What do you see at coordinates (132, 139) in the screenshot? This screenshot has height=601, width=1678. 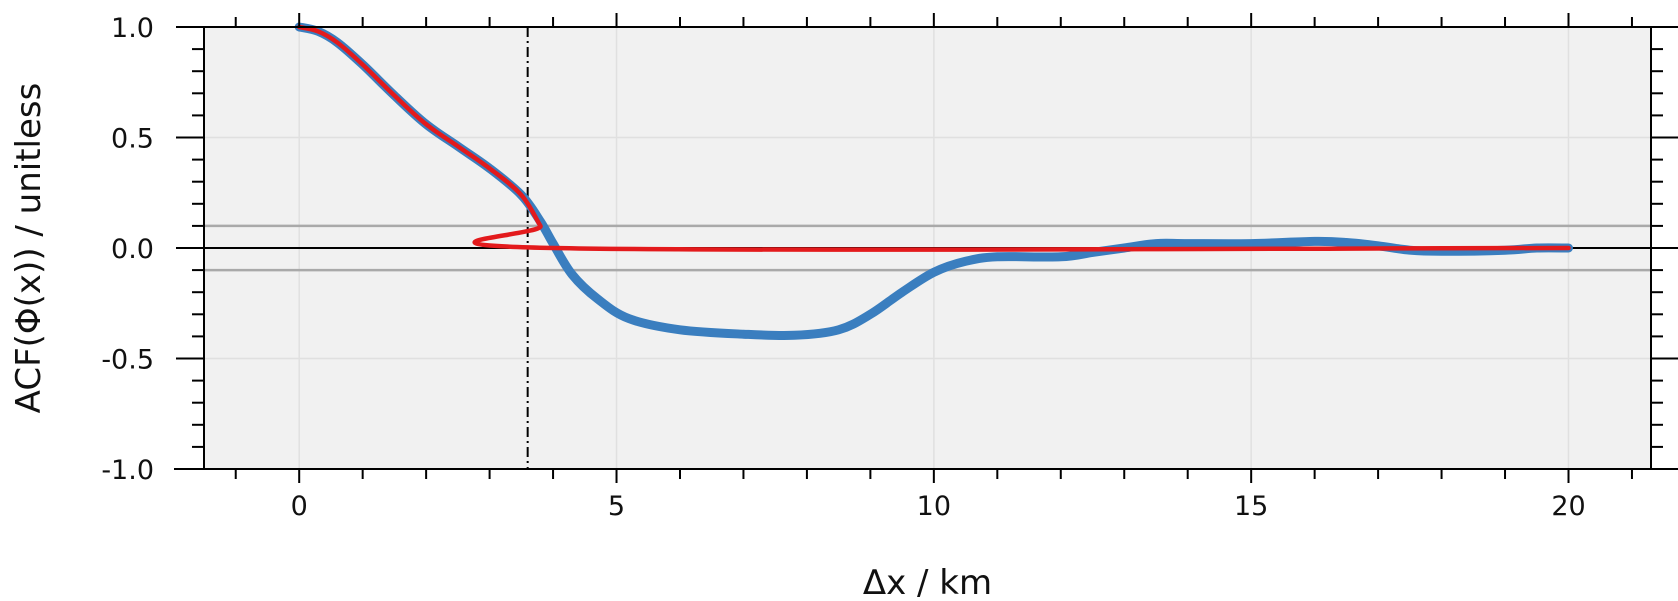 I see `y-tick-label: 0.5` at bounding box center [132, 139].